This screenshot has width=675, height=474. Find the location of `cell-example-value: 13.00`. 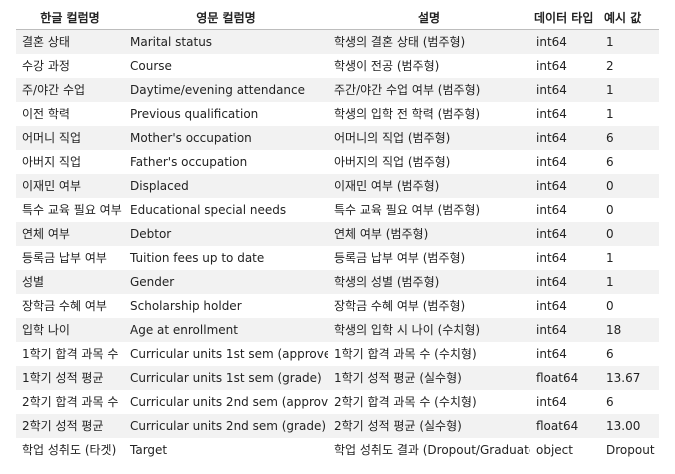

cell-example-value: 13.00 is located at coordinates (629, 426).